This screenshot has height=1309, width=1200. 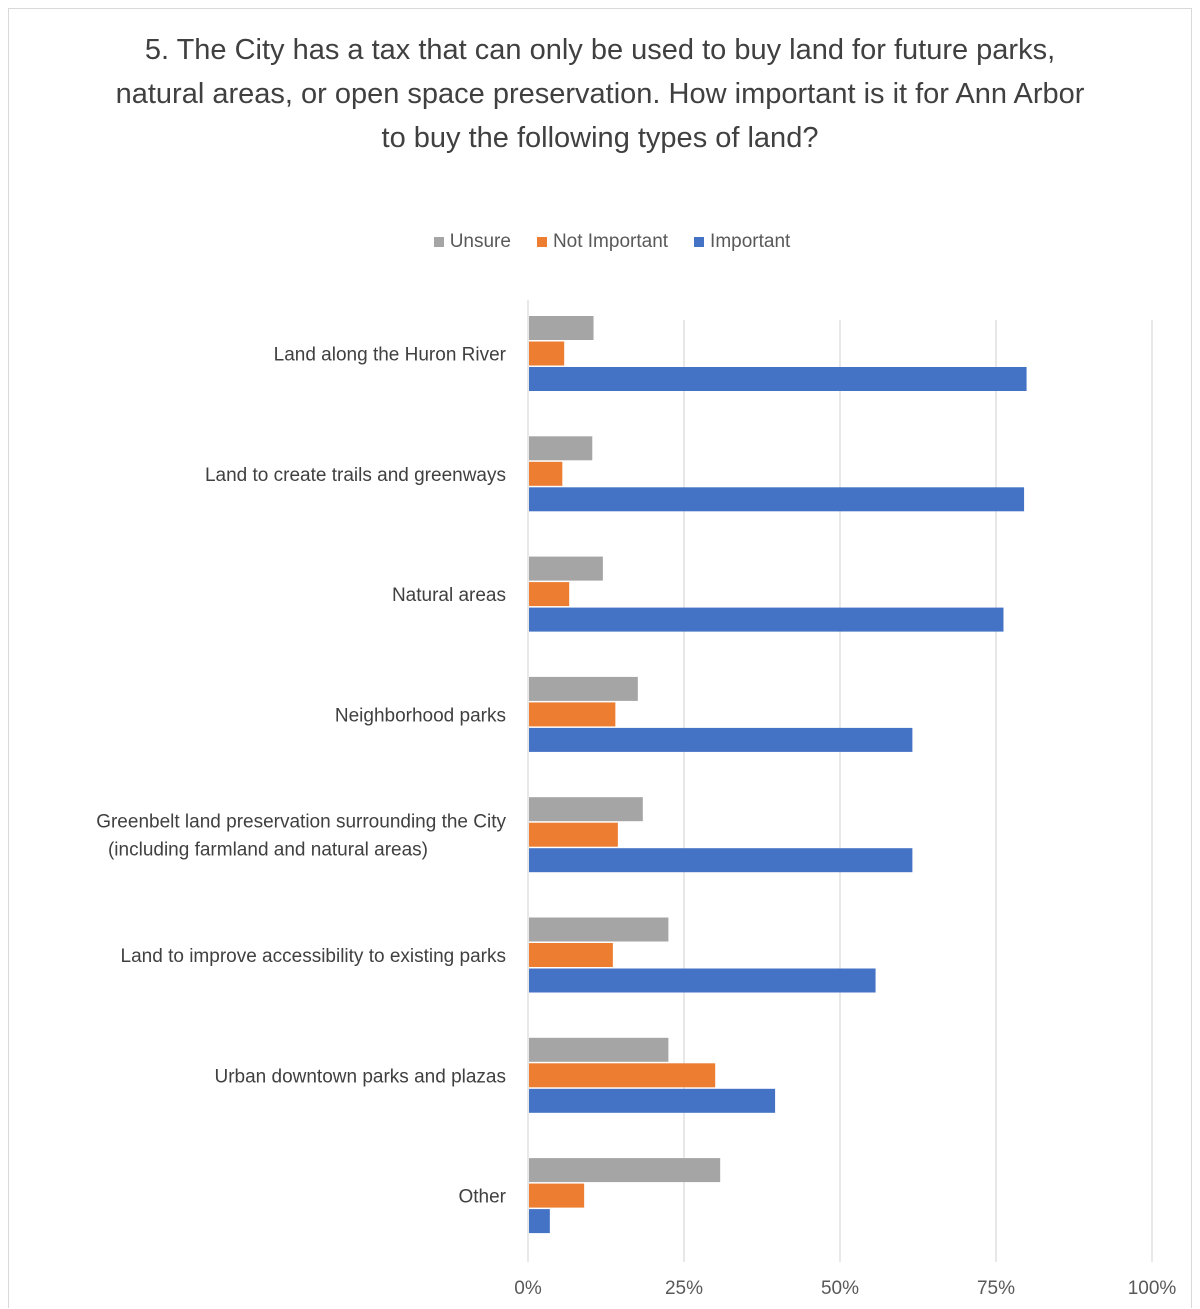 I want to click on category-label: Other, so click(x=482, y=1197).